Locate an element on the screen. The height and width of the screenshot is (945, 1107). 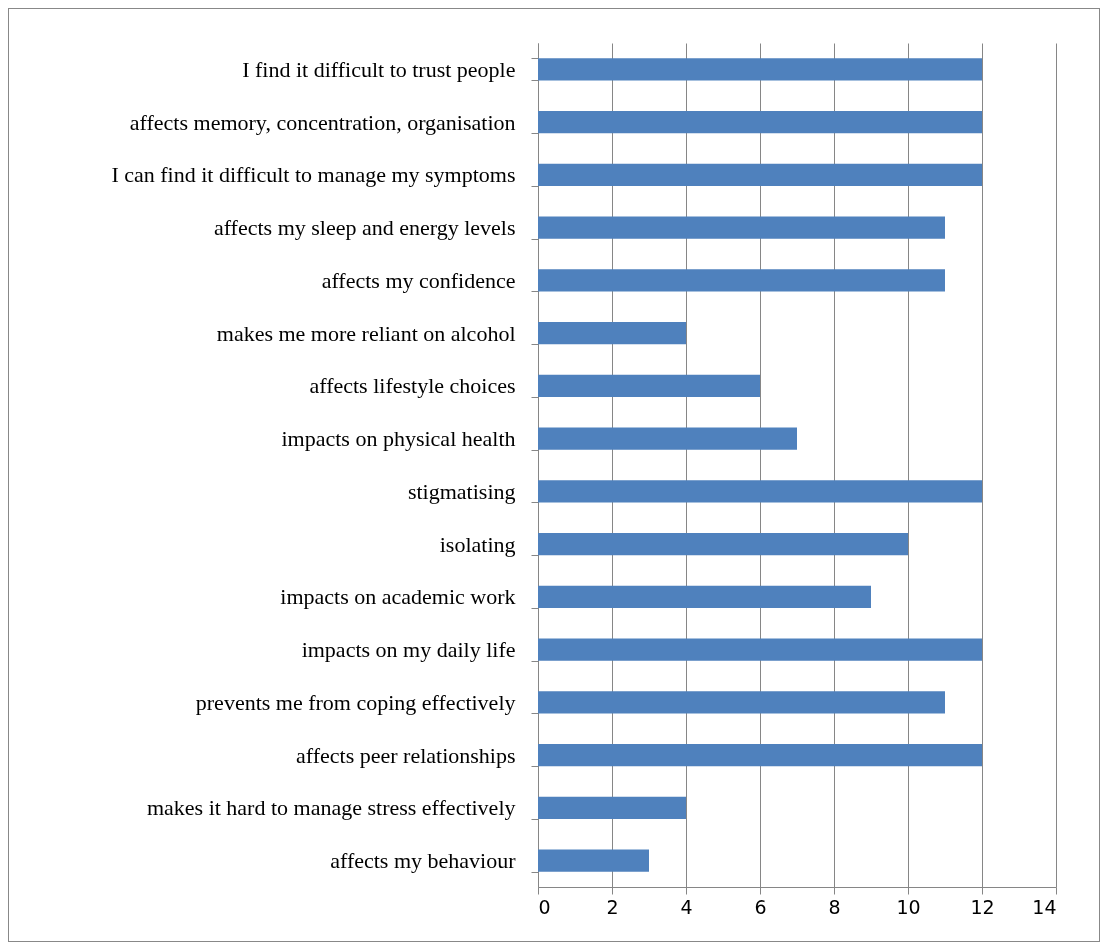
x-tick-label: 6 is located at coordinates (760, 906).